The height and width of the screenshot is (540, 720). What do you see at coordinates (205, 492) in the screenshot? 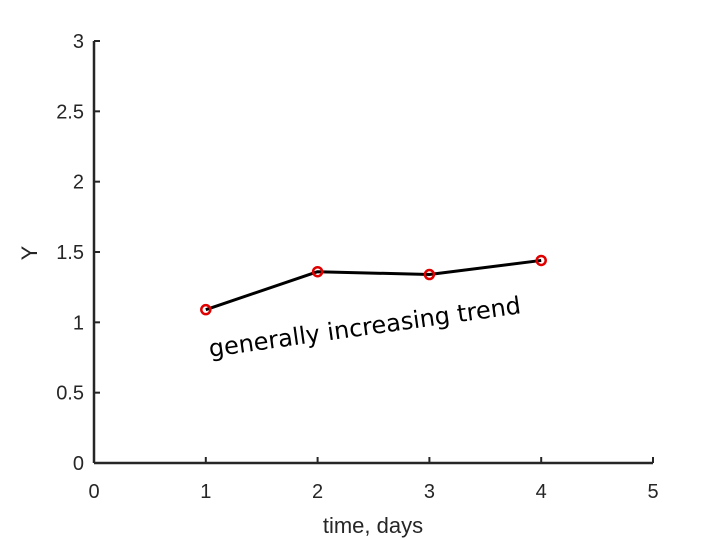
I see `x-tick-label: 1` at bounding box center [205, 492].